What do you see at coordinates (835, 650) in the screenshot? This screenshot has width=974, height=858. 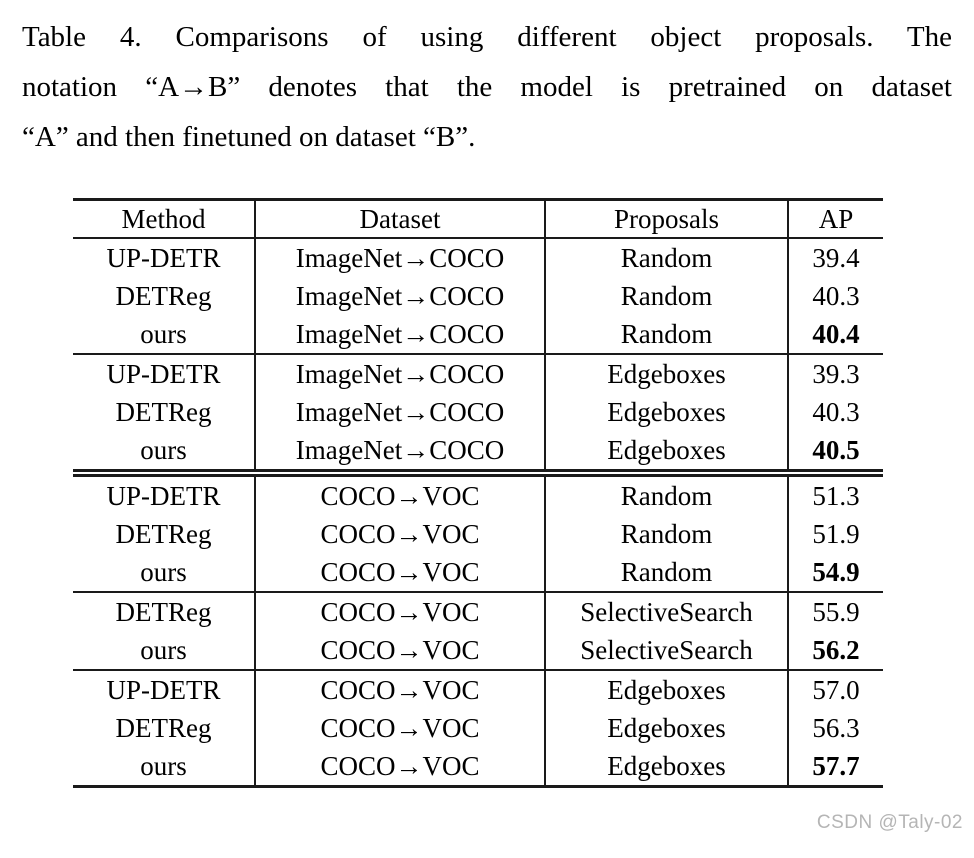 I see `cell-ap: 56.2` at bounding box center [835, 650].